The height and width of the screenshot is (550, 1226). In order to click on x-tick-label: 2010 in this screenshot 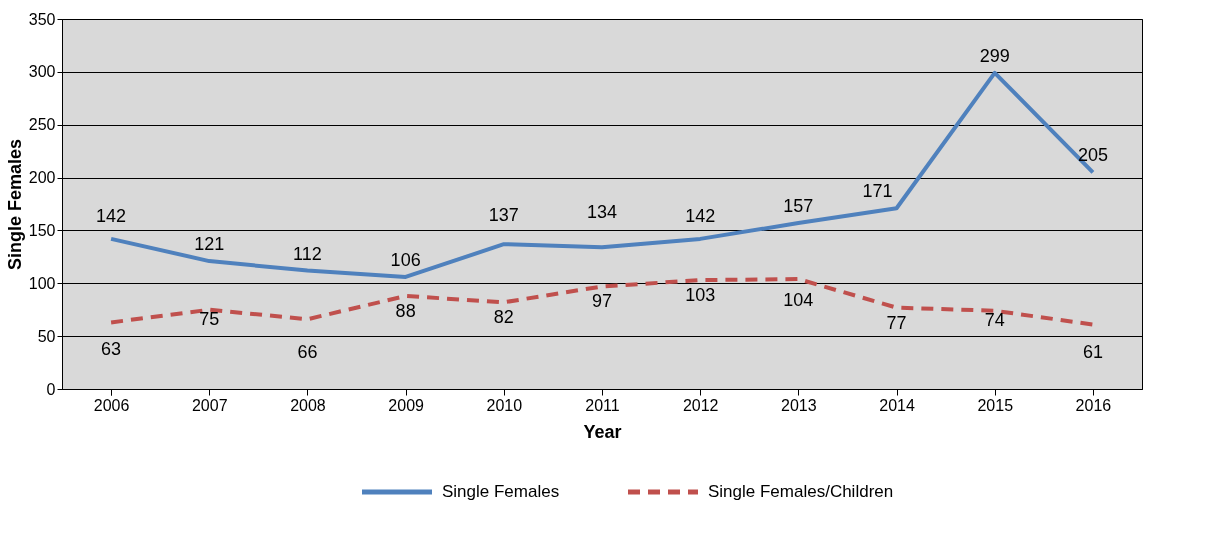, I will do `click(504, 405)`.